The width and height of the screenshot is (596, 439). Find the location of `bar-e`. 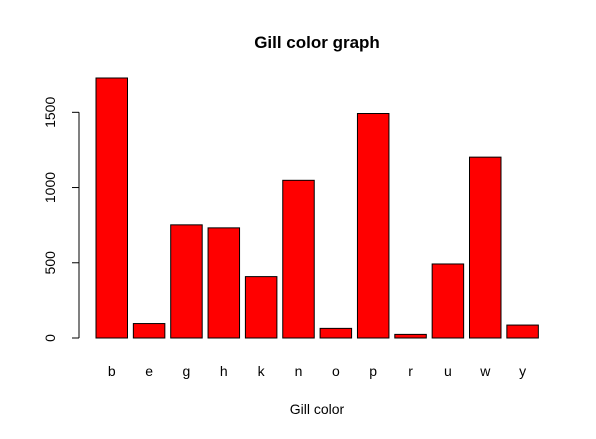

bar-e is located at coordinates (149, 331).